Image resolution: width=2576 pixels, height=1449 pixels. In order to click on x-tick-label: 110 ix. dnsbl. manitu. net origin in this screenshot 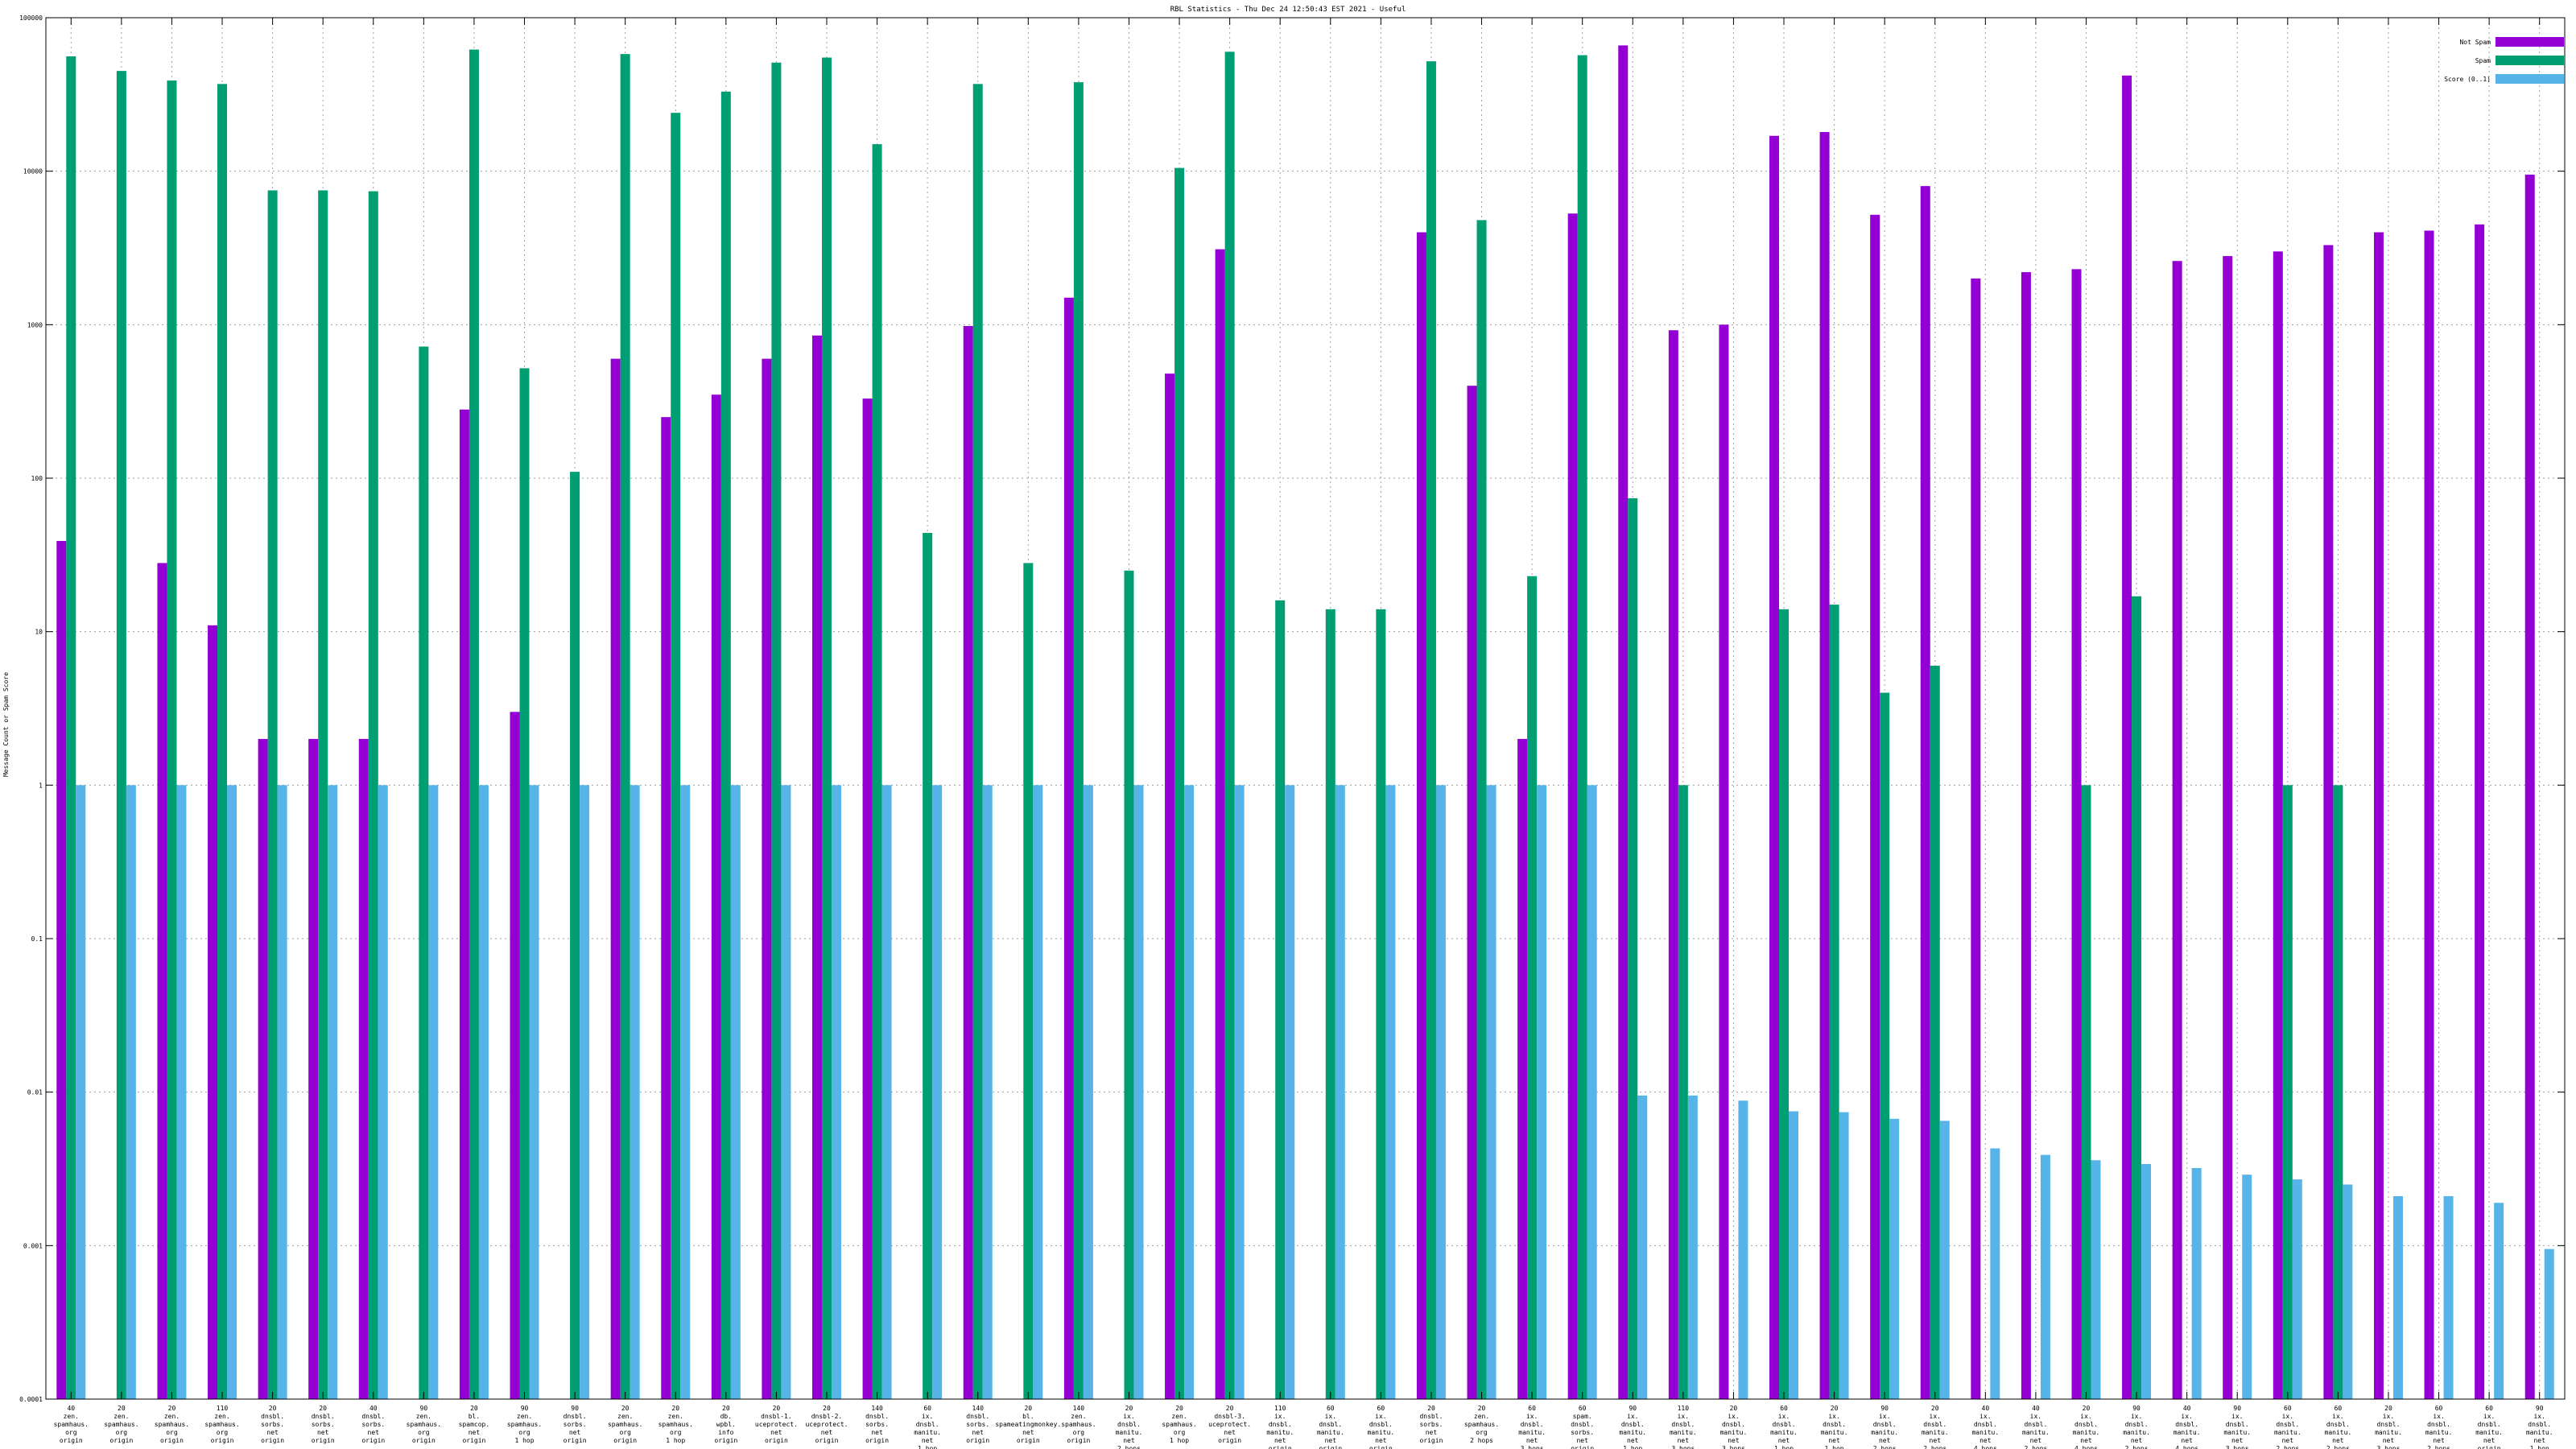, I will do `click(1280, 1427)`.